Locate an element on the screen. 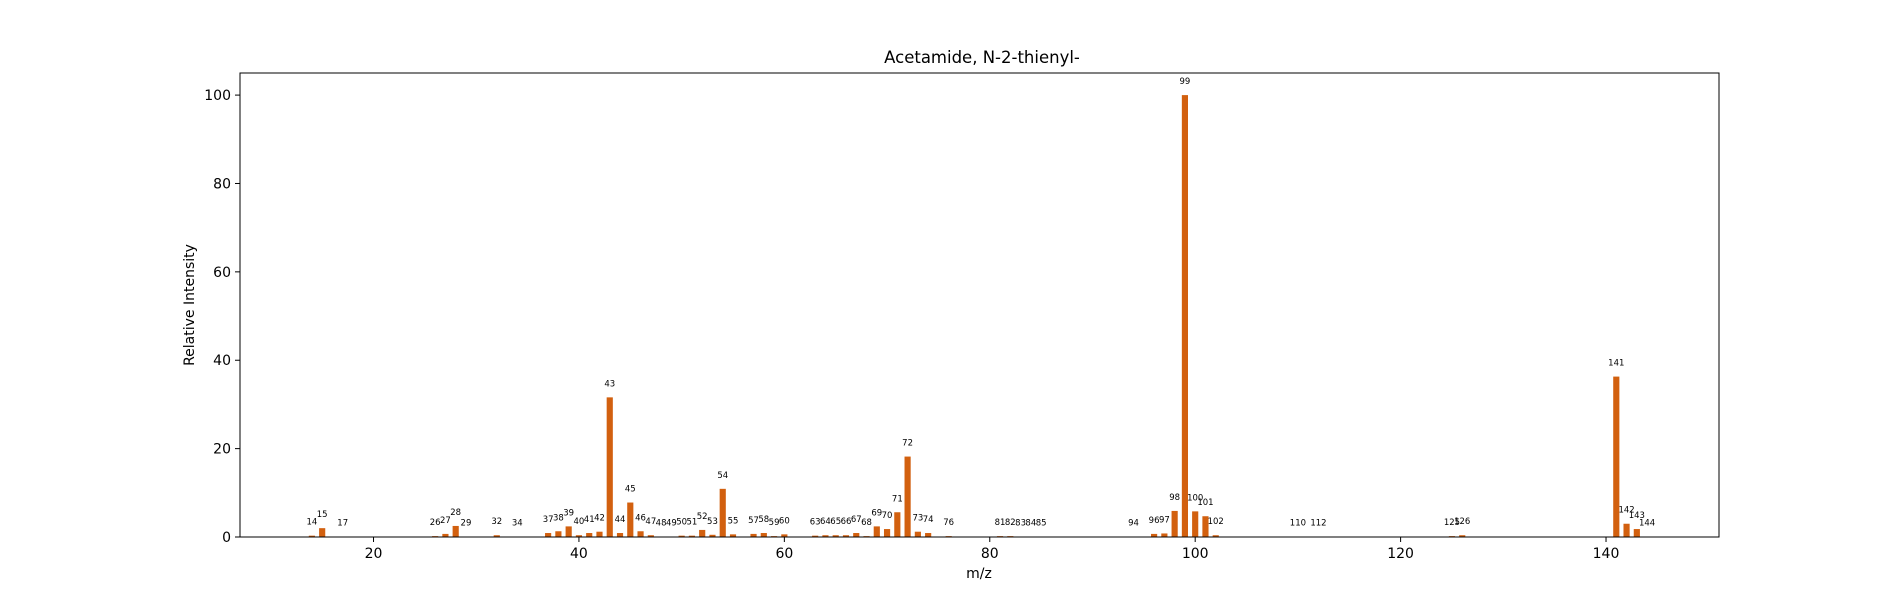 Image resolution: width=1900 pixels, height=600 pixels. y-axis: 0 20 40 60 80 100 is located at coordinates (222, 317).